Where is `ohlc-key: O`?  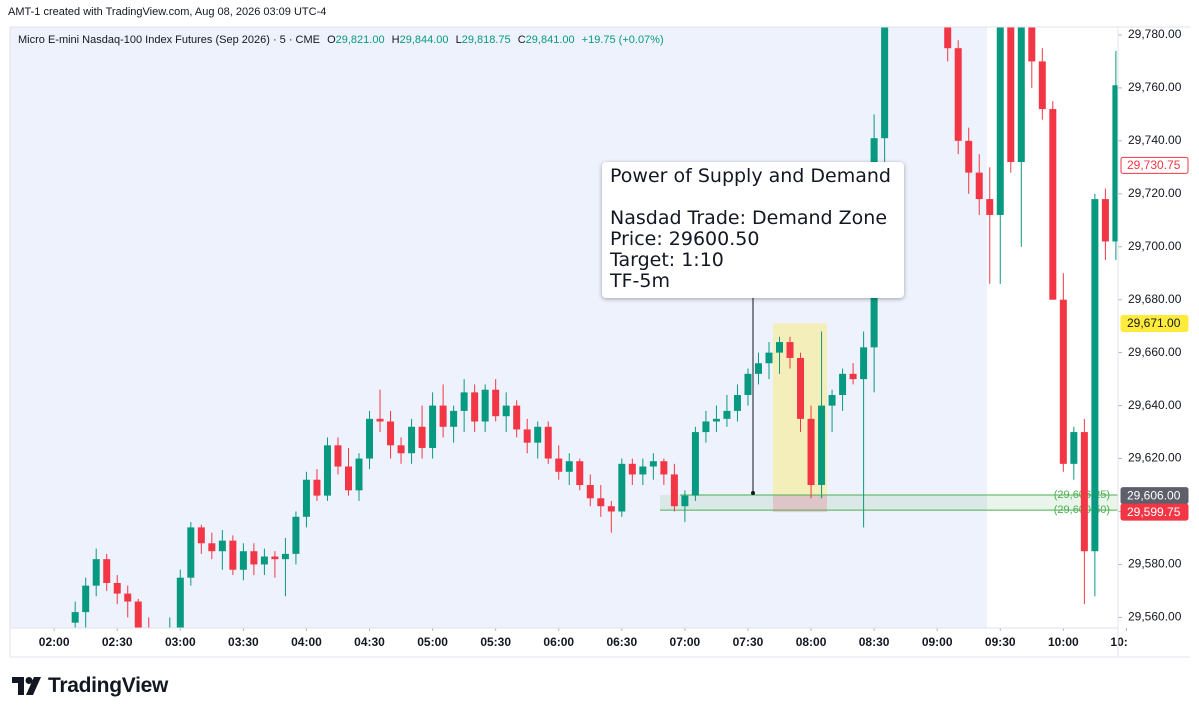 ohlc-key: O is located at coordinates (331, 40).